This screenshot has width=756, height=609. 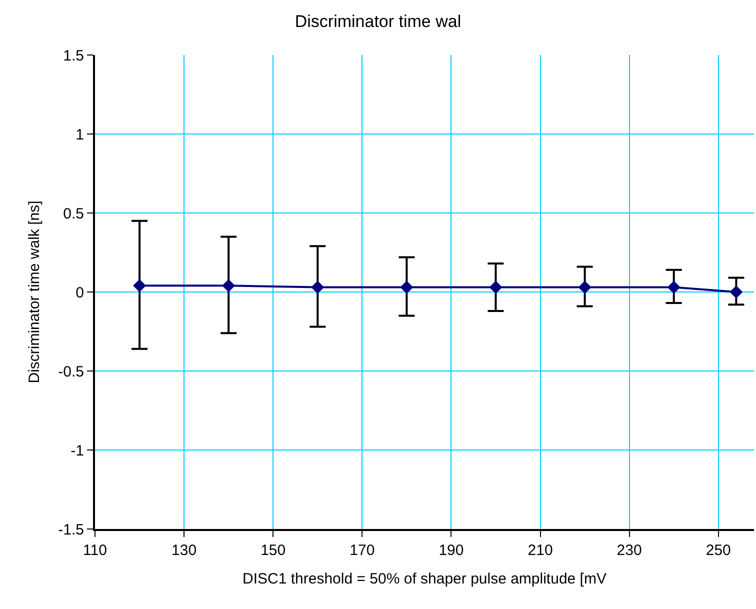 What do you see at coordinates (71, 529) in the screenshot?
I see `y-tick-label: -1.5` at bounding box center [71, 529].